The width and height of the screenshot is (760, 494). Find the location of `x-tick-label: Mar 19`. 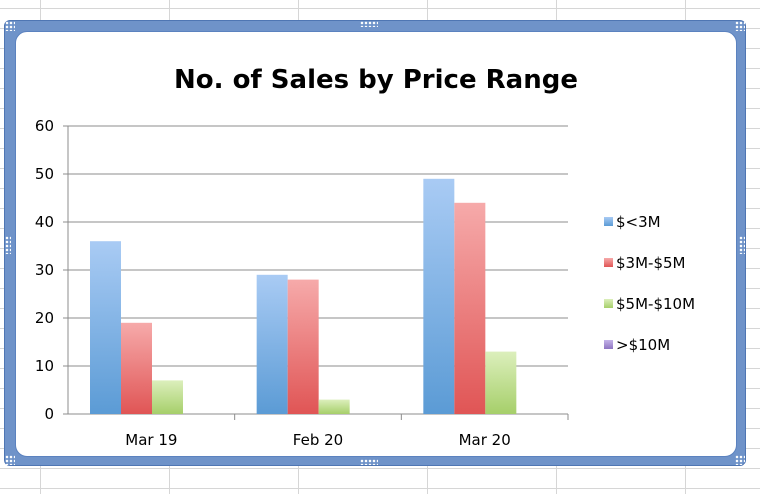

x-tick-label: Mar 19 is located at coordinates (151, 440).